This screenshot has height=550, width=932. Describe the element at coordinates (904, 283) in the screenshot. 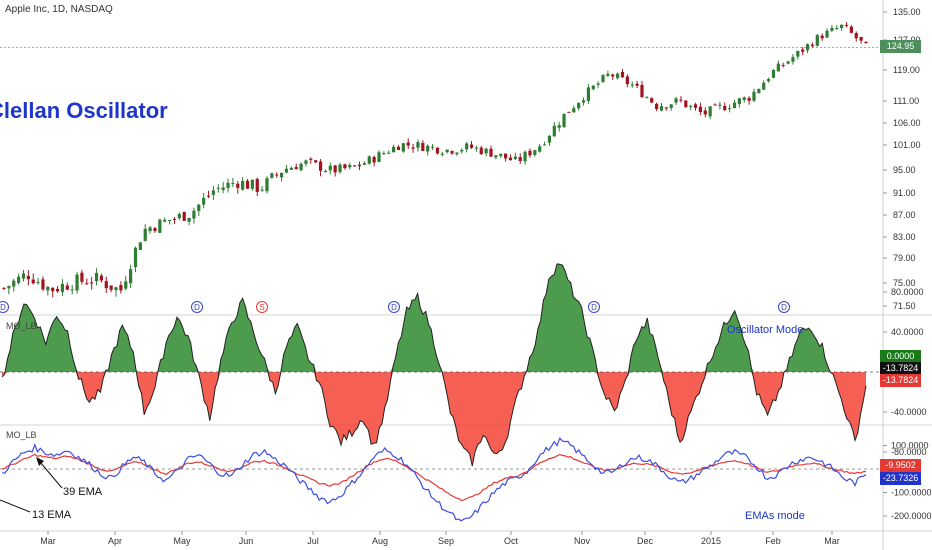

I see `price-tick-label: 75.00` at that location.